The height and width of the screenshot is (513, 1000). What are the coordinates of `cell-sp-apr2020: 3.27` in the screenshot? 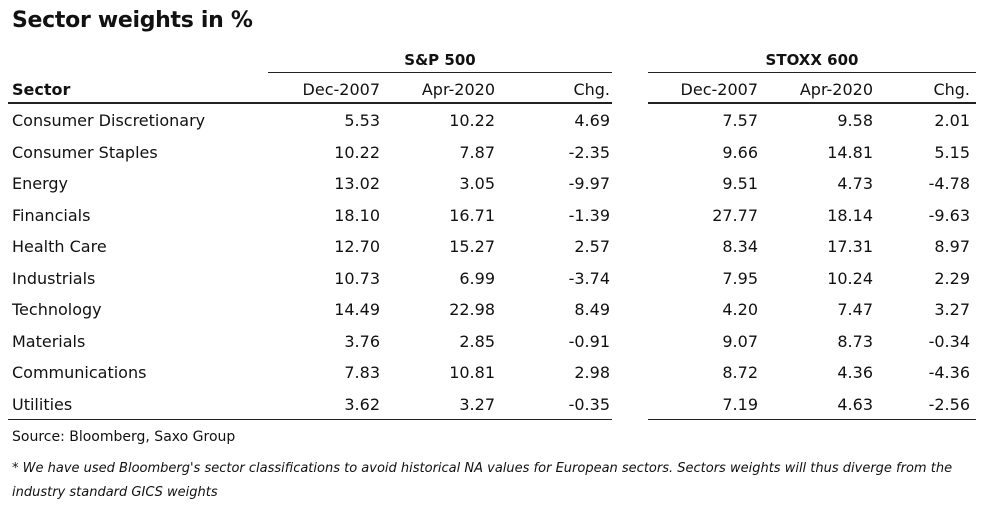 It's located at (477, 404).